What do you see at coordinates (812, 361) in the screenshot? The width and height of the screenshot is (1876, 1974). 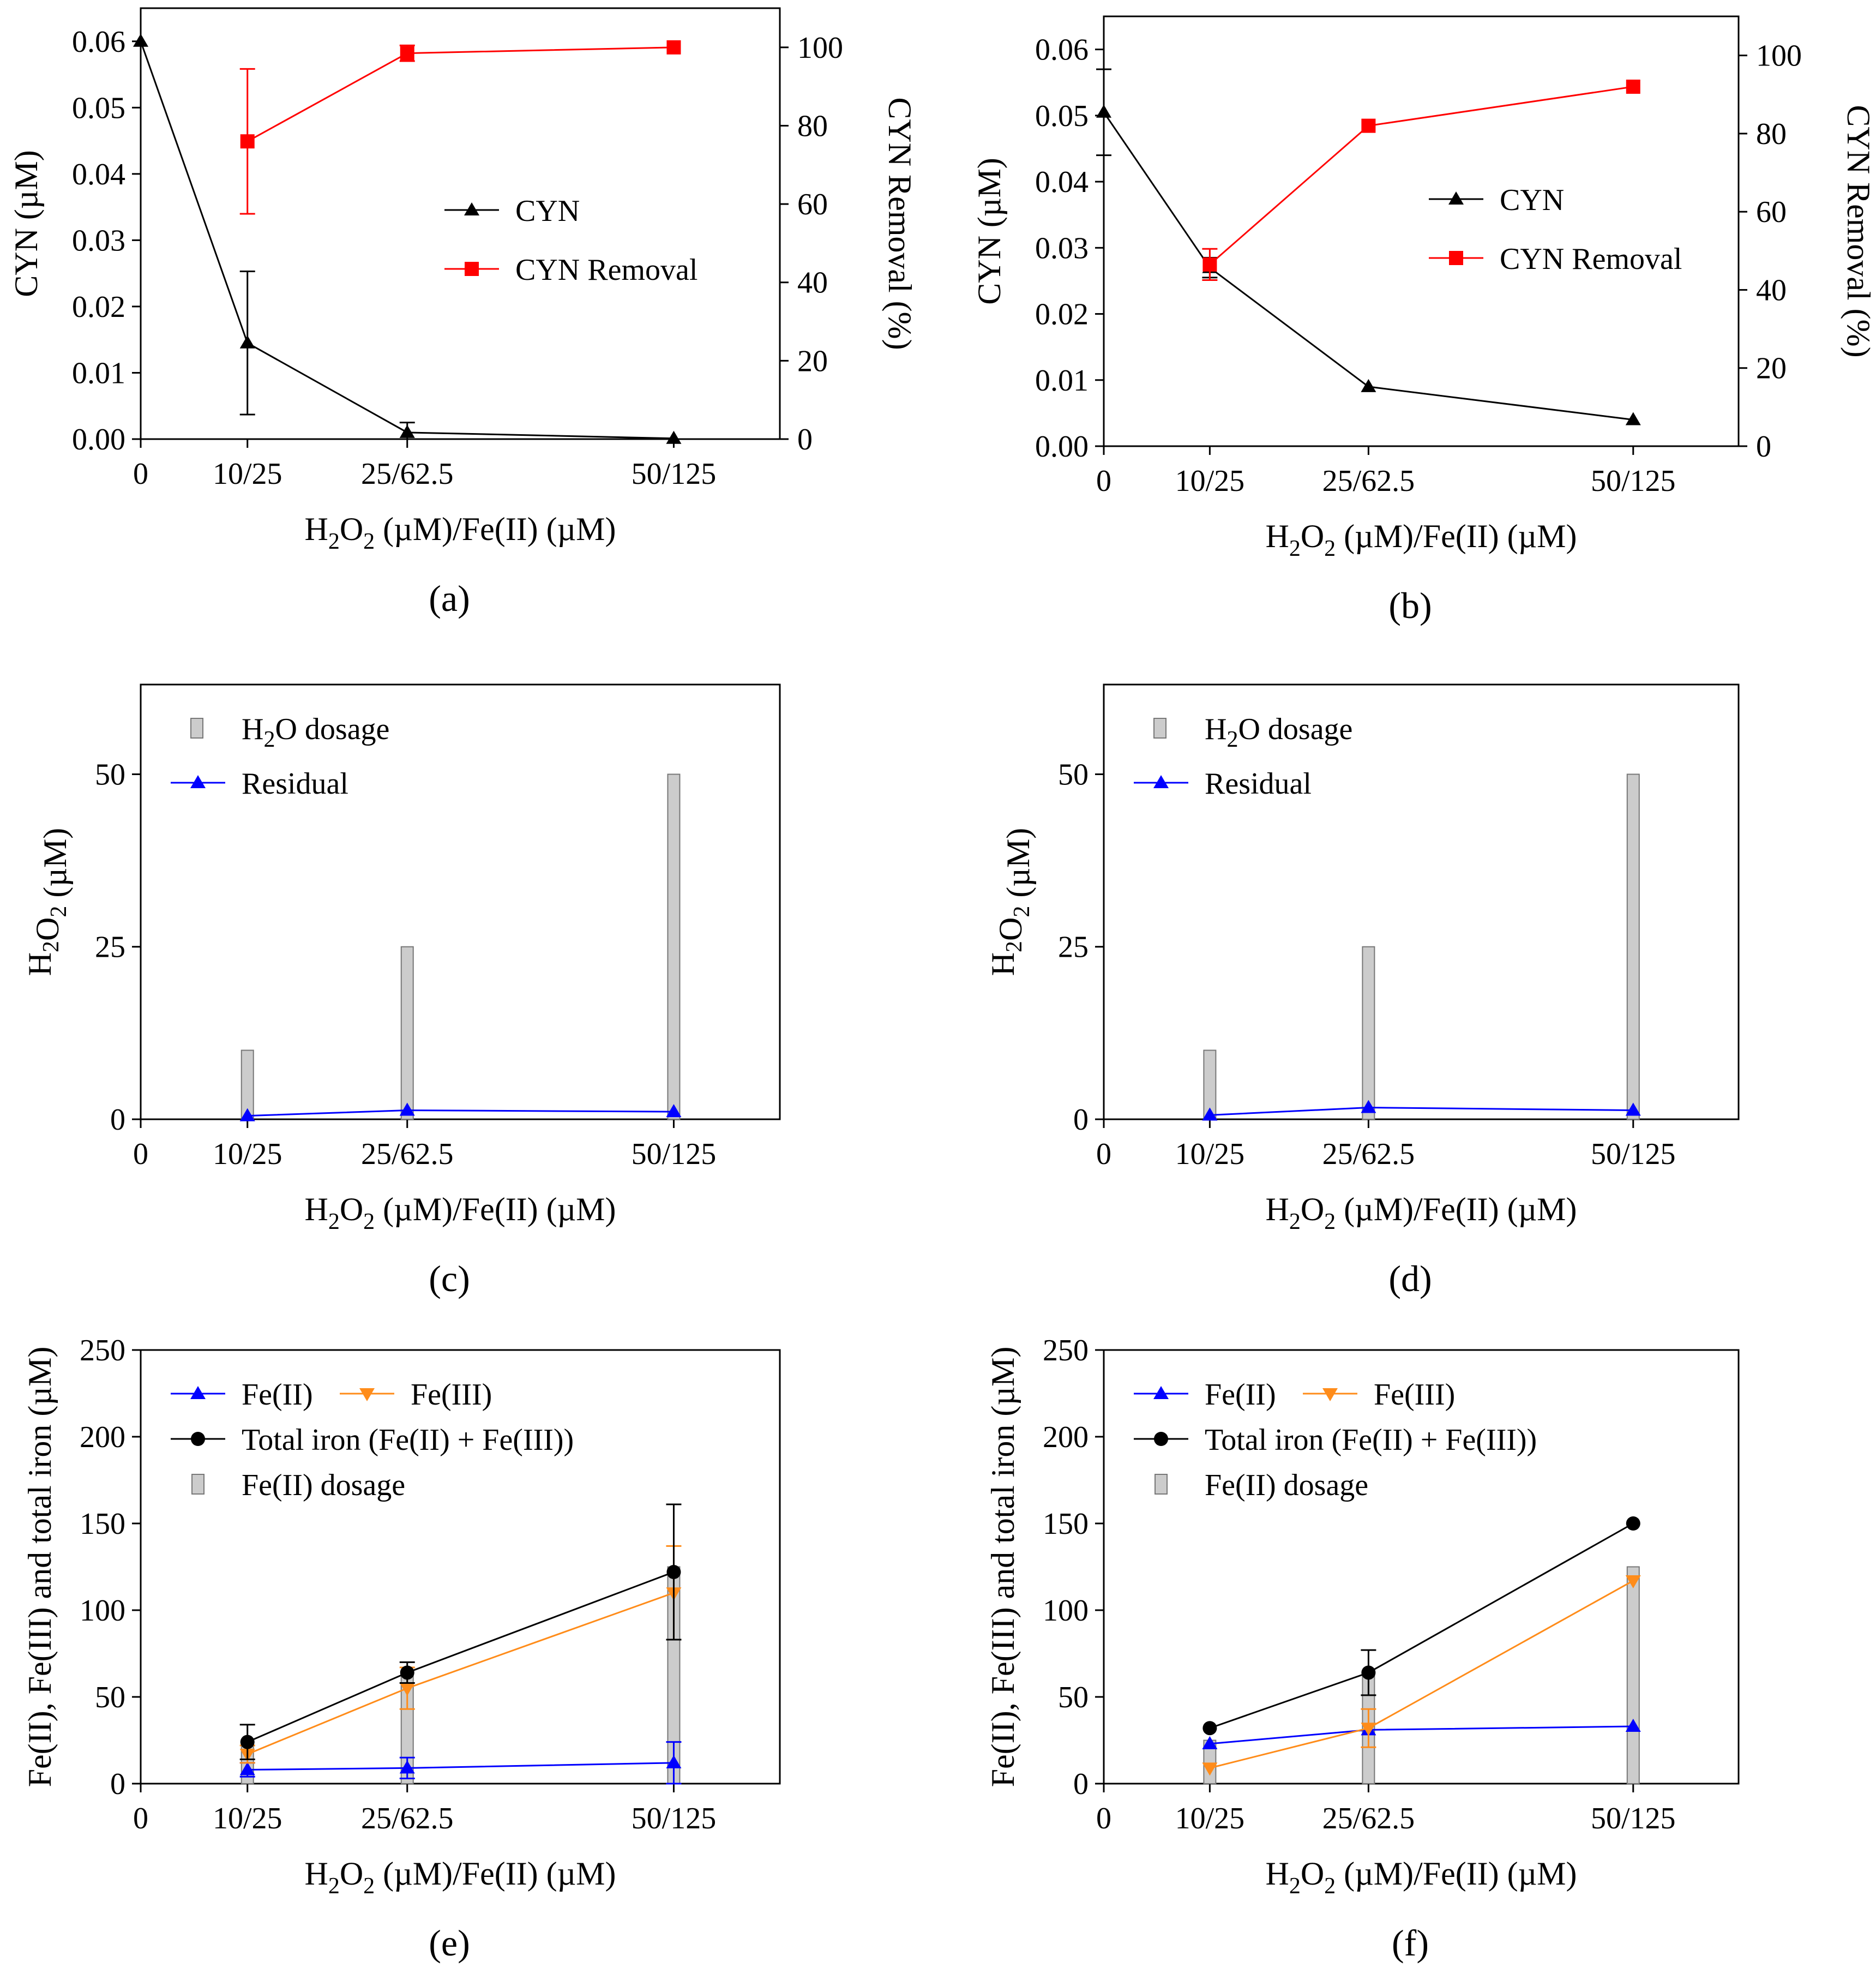 I see `y-right-tick-label: 20` at bounding box center [812, 361].